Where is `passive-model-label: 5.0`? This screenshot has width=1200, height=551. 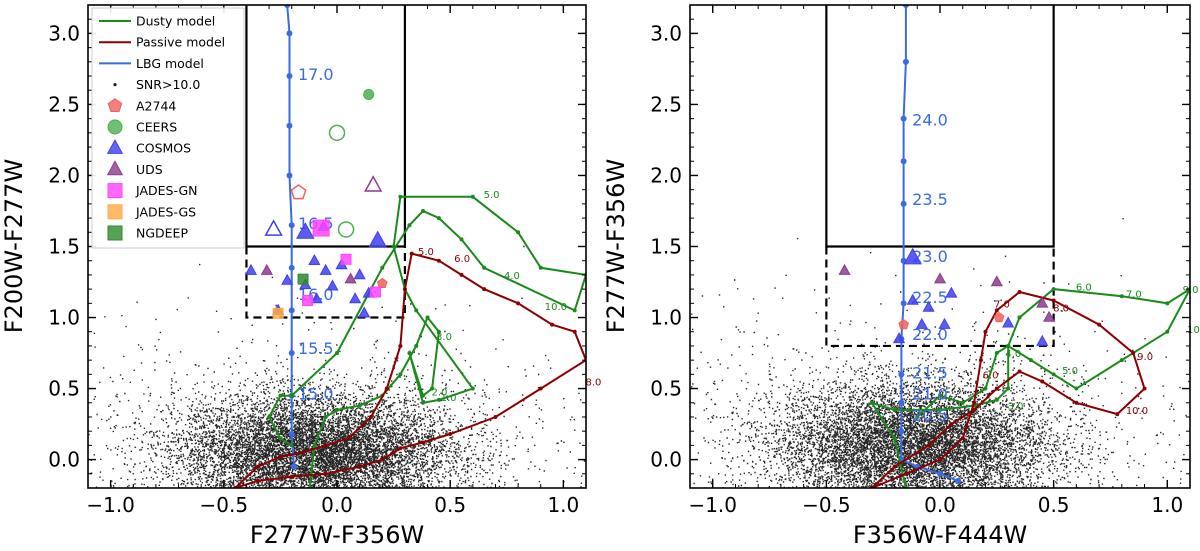
passive-model-label: 5.0 is located at coordinates (426, 252).